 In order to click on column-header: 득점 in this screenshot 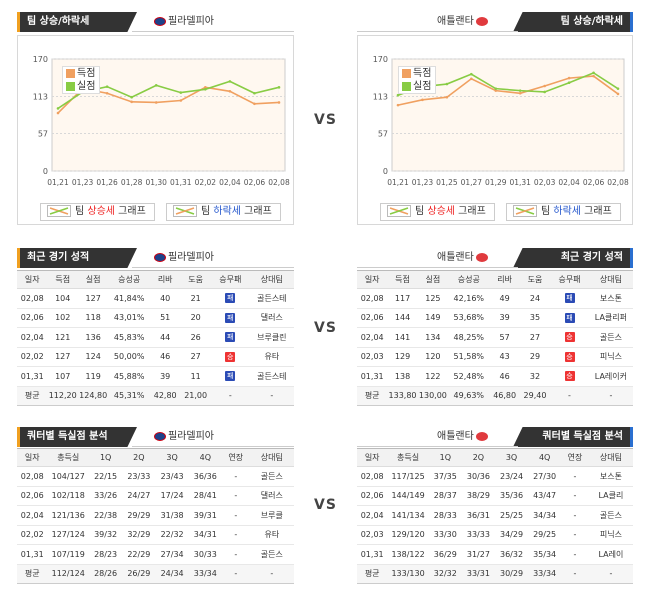, I will do `click(402, 279)`.